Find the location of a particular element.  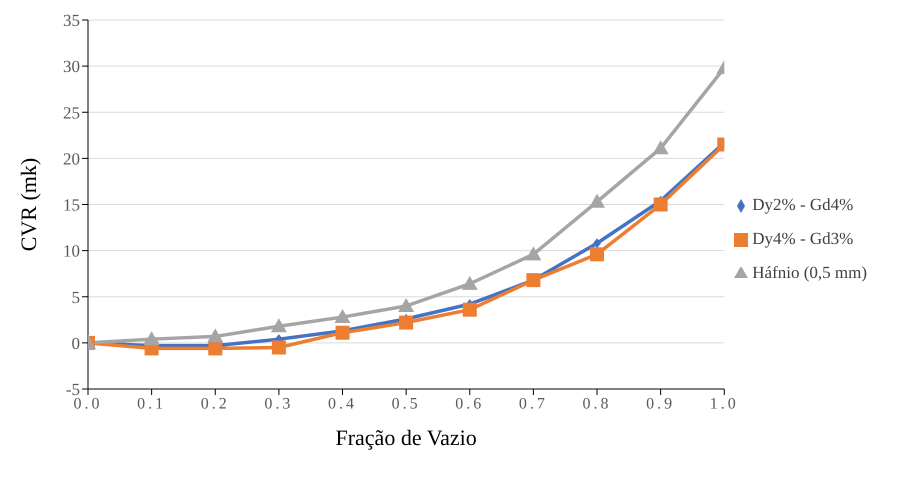

x-tick-label: 0.4 is located at coordinates (343, 403).